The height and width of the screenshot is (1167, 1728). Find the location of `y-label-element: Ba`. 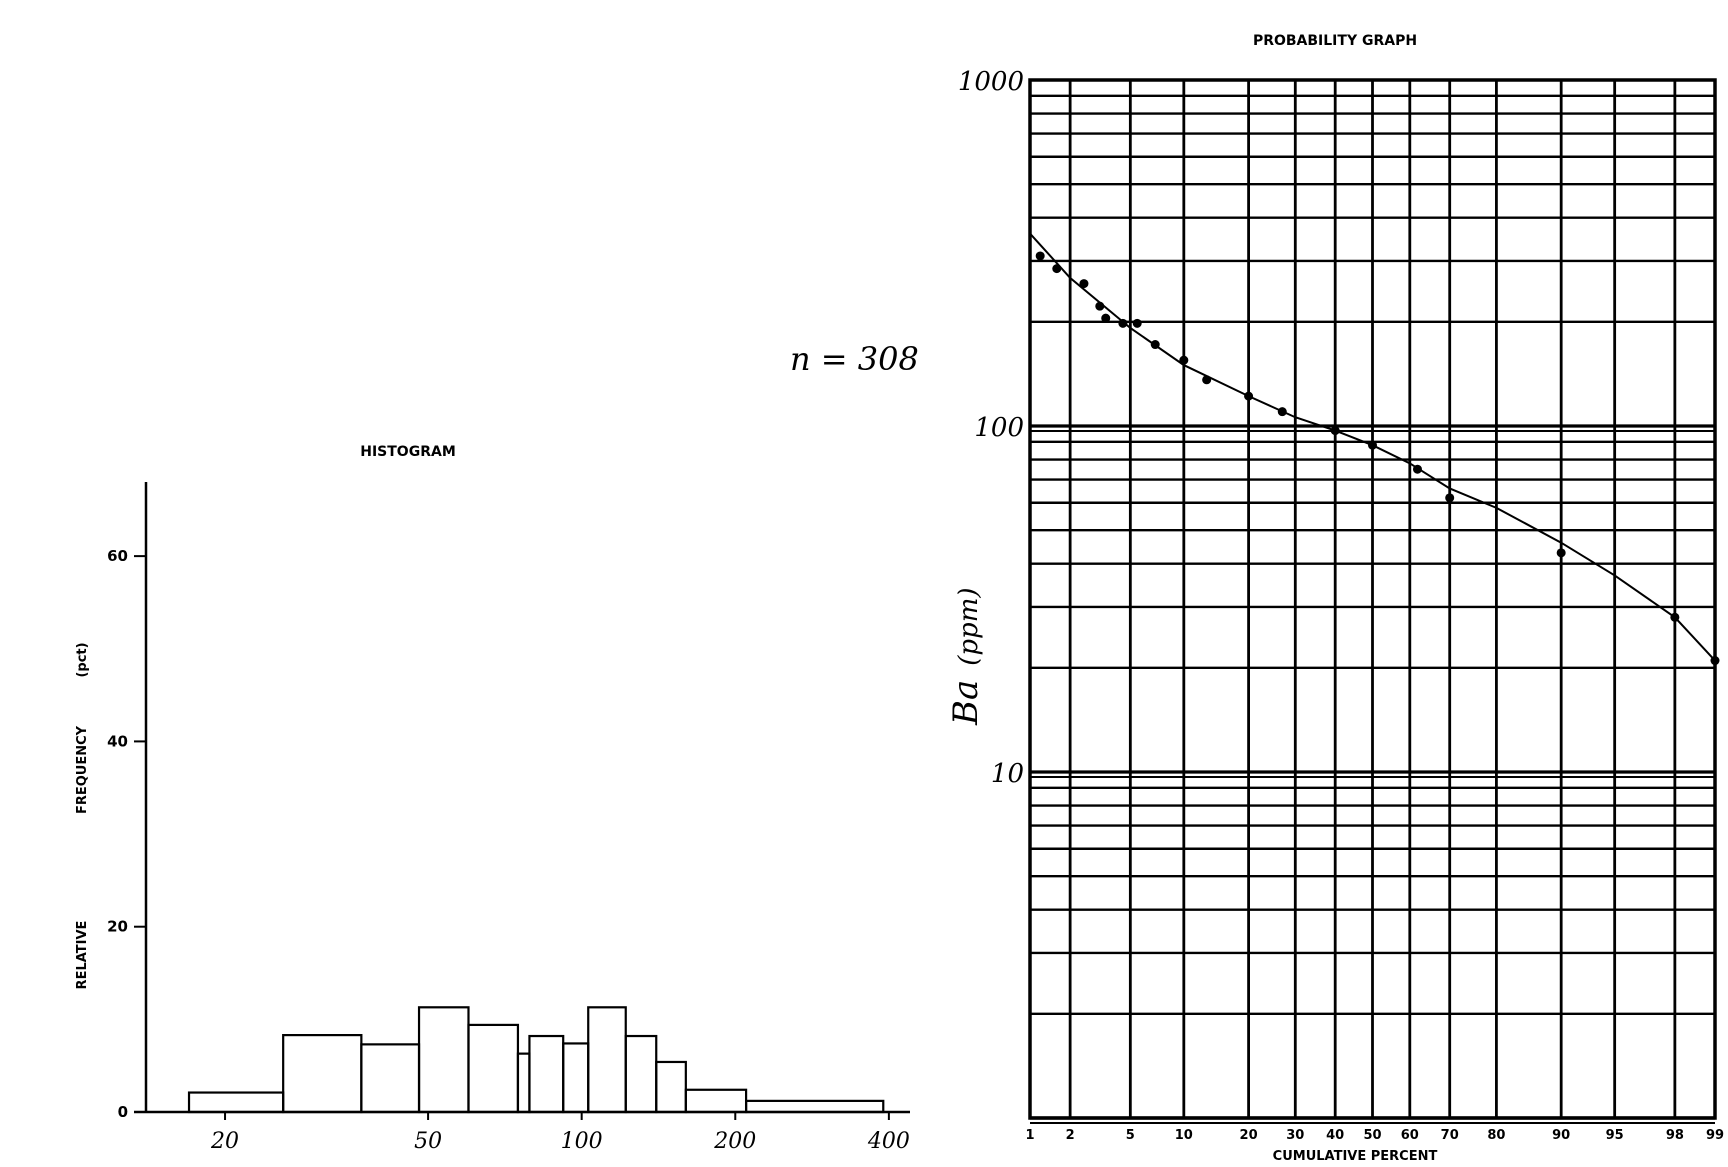

y-label-element: Ba is located at coordinates (966, 703).